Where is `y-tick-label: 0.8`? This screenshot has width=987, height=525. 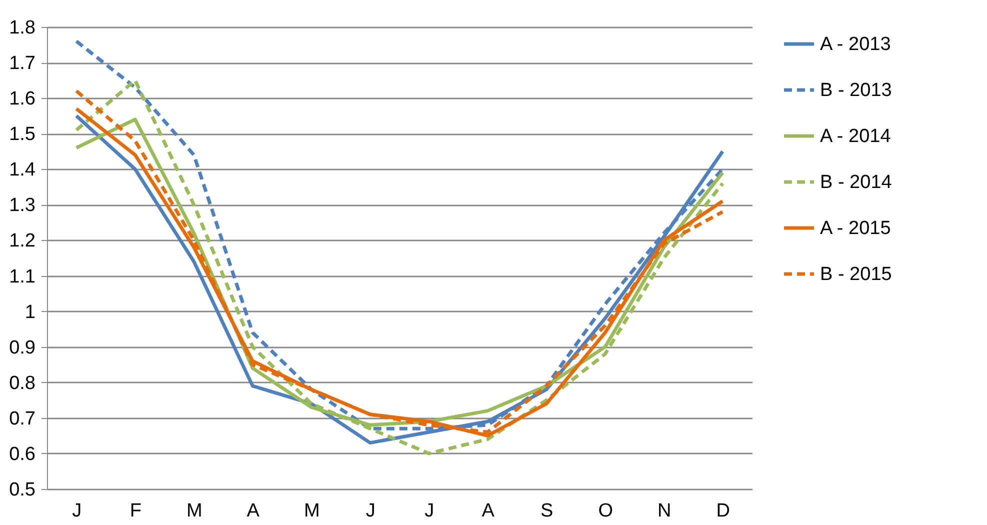
y-tick-label: 0.8 is located at coordinates (22, 383).